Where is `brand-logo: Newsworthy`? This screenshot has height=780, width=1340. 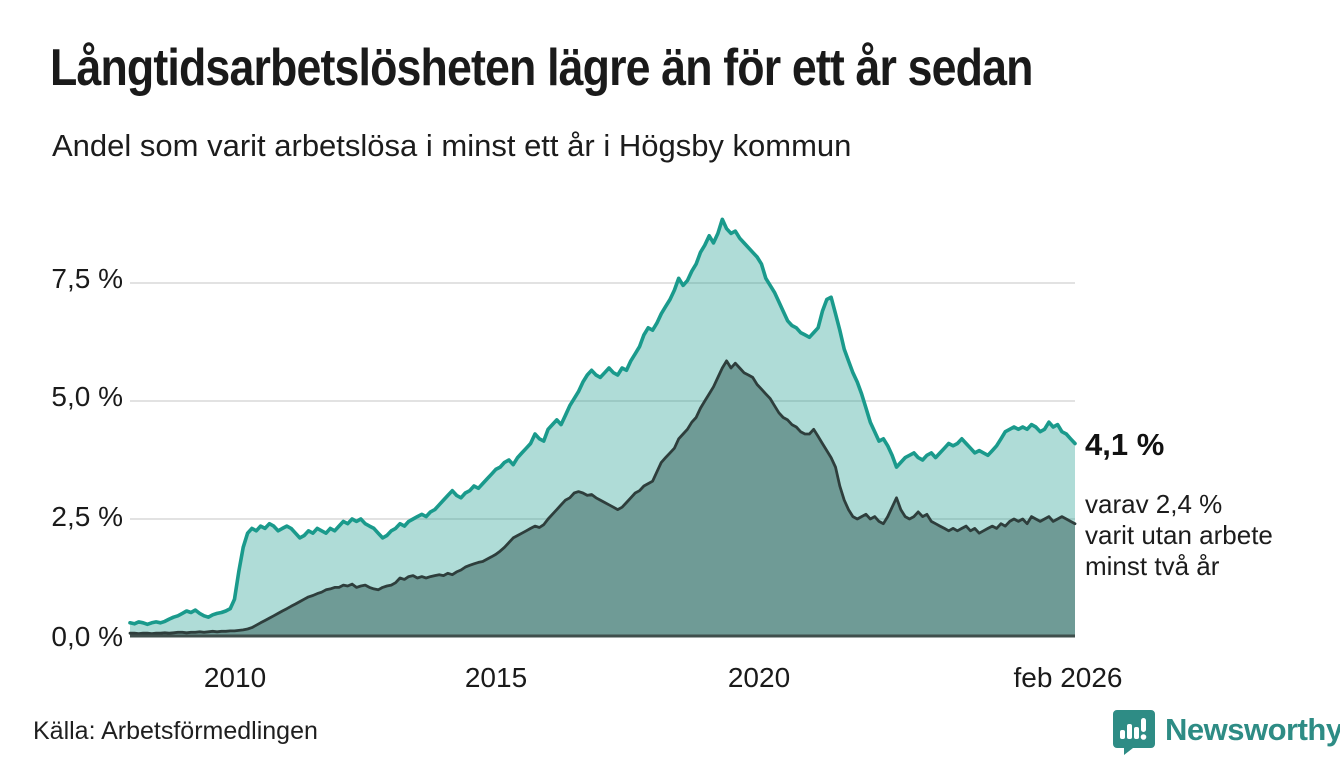
brand-logo: Newsworthy is located at coordinates (1226, 734).